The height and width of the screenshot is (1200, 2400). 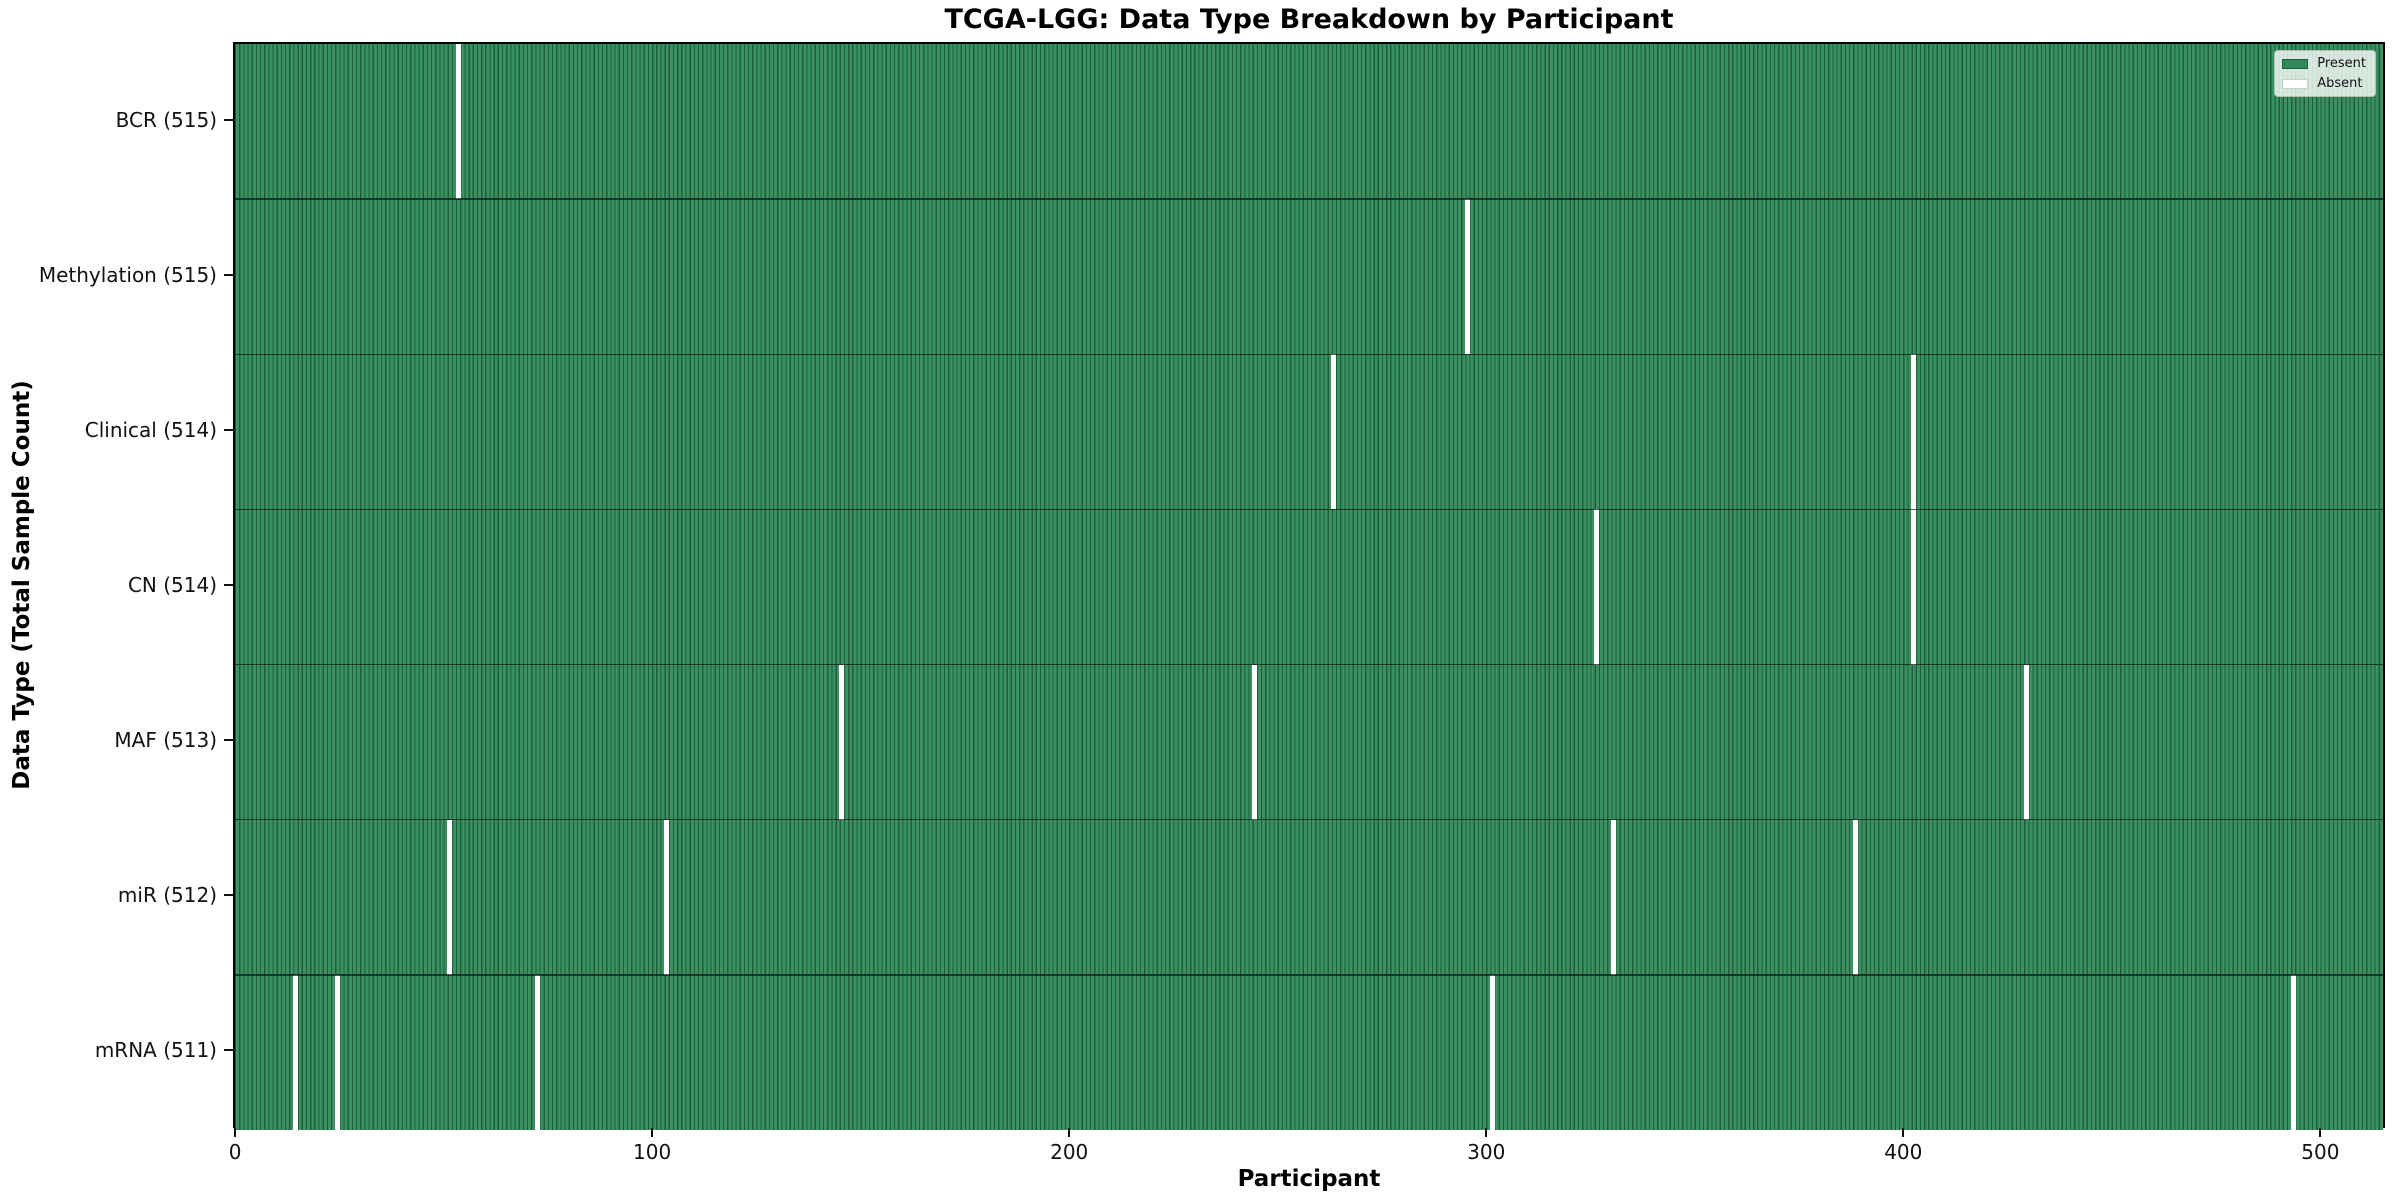 I want to click on legend: Present Absent, so click(x=2325, y=73).